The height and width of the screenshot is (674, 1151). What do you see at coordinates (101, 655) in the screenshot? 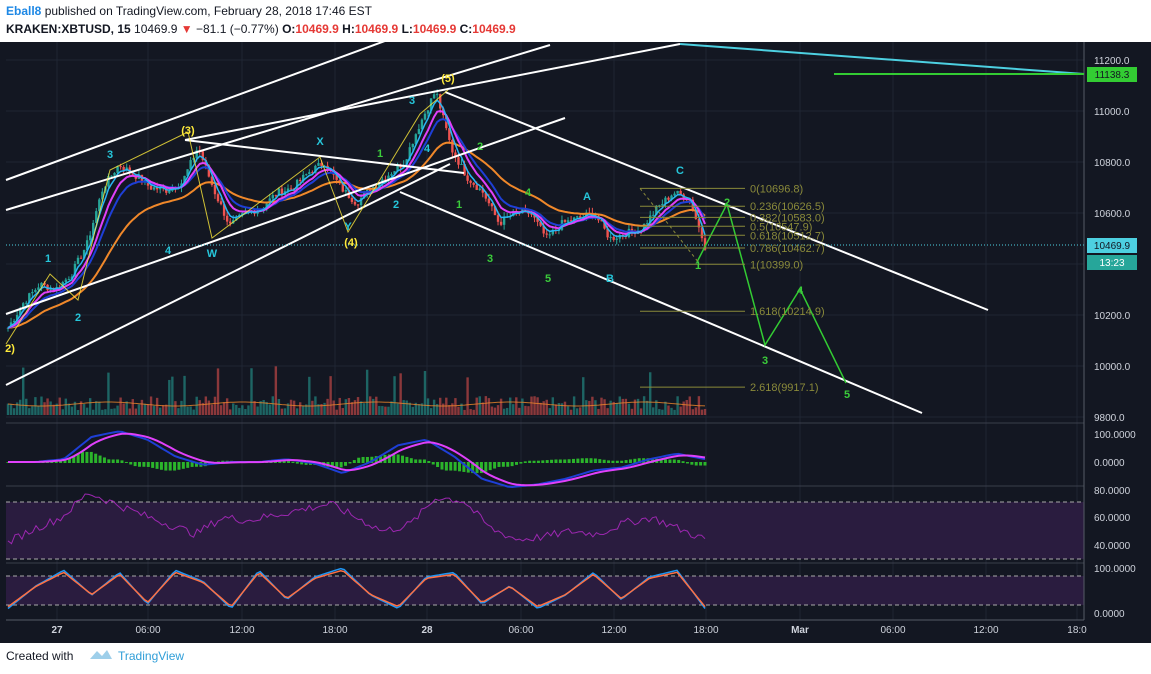
I see `tradingview-logo-icon` at bounding box center [101, 655].